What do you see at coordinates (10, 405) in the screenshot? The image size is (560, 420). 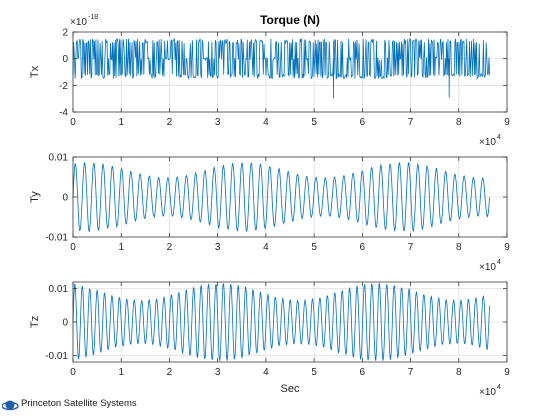 I see `planet-orbit-icon` at bounding box center [10, 405].